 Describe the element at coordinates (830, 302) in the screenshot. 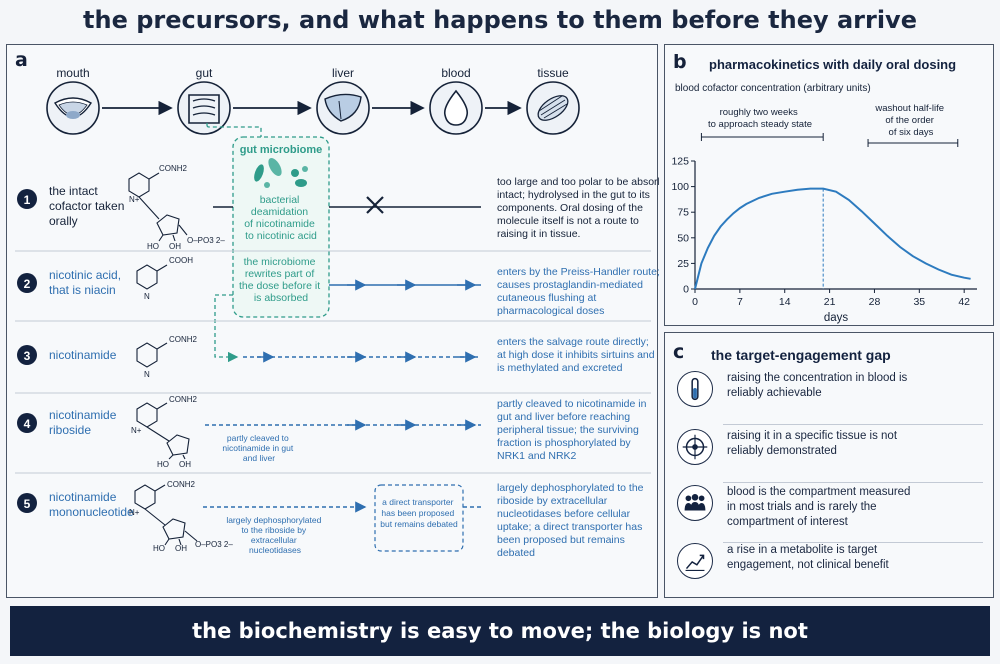

I see `x-tick-label: 21` at that location.